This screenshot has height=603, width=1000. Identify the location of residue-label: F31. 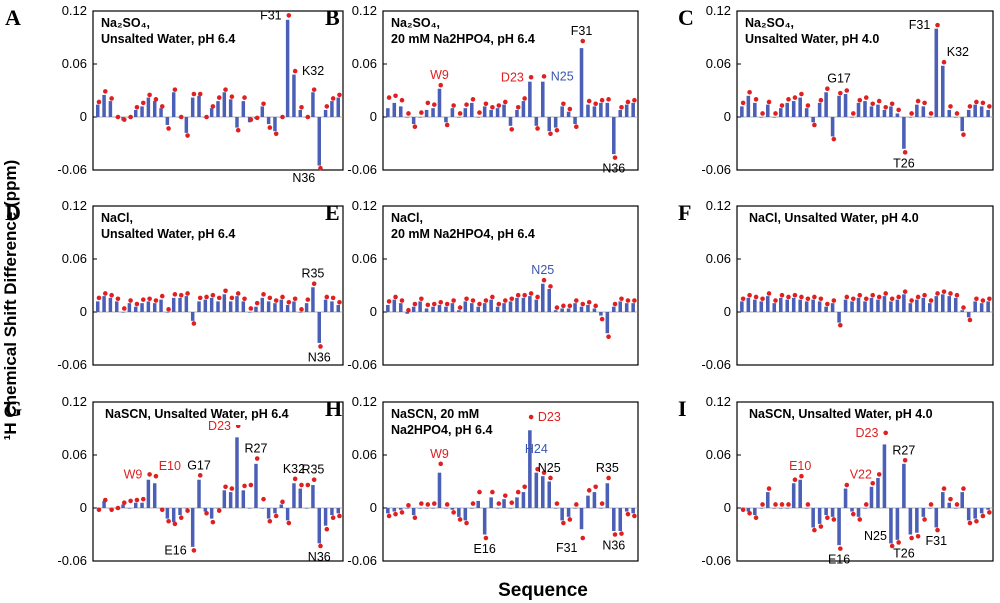
(567, 548).